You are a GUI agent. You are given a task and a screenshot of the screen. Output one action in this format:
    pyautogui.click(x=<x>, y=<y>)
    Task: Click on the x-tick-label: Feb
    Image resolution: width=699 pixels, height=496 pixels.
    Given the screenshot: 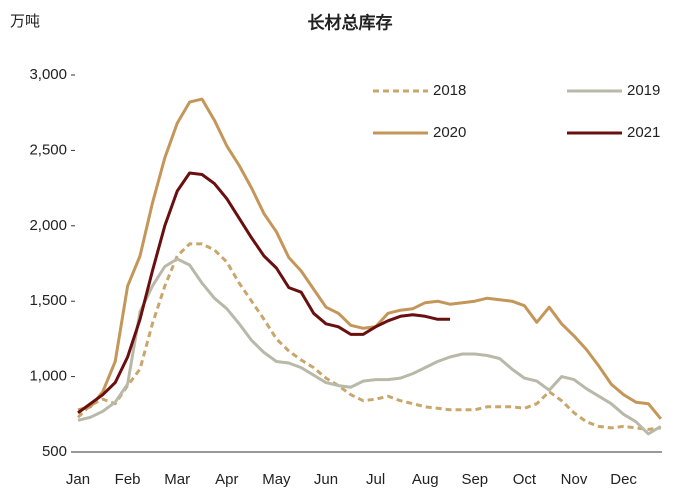 What is the action you would take?
    pyautogui.click(x=128, y=479)
    